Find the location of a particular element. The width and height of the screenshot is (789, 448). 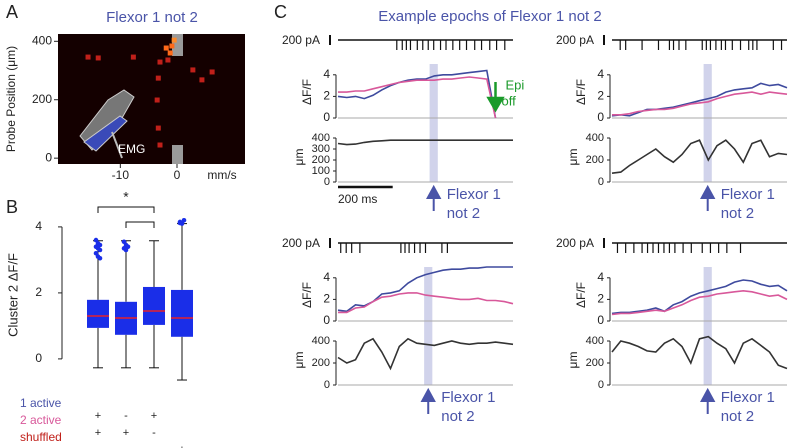

y-tick-label: 300 is located at coordinates (321, 149).